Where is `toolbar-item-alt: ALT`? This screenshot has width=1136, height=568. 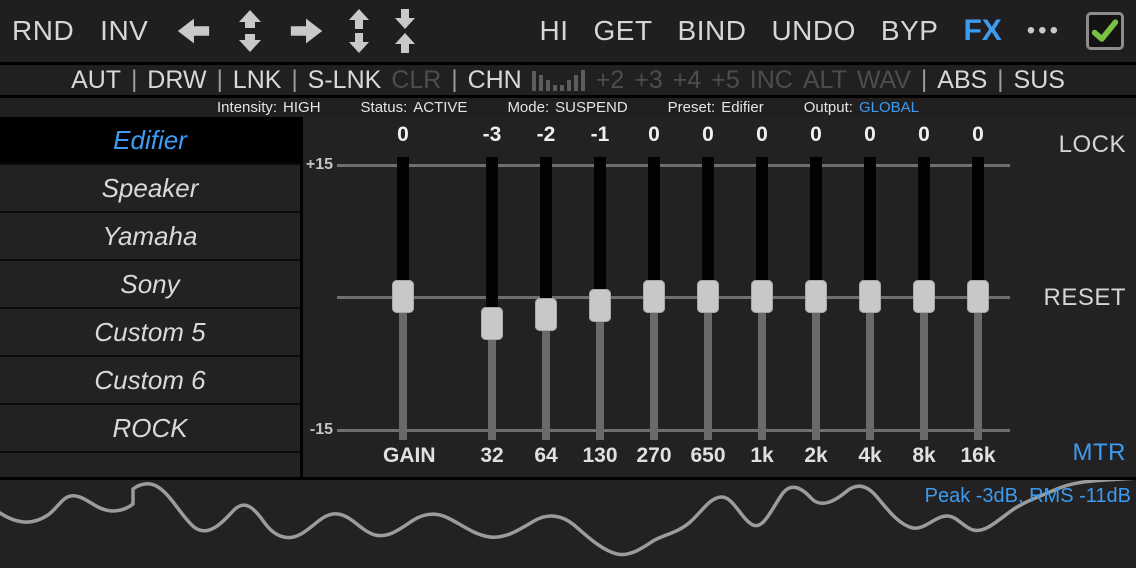 toolbar-item-alt: ALT is located at coordinates (824, 79).